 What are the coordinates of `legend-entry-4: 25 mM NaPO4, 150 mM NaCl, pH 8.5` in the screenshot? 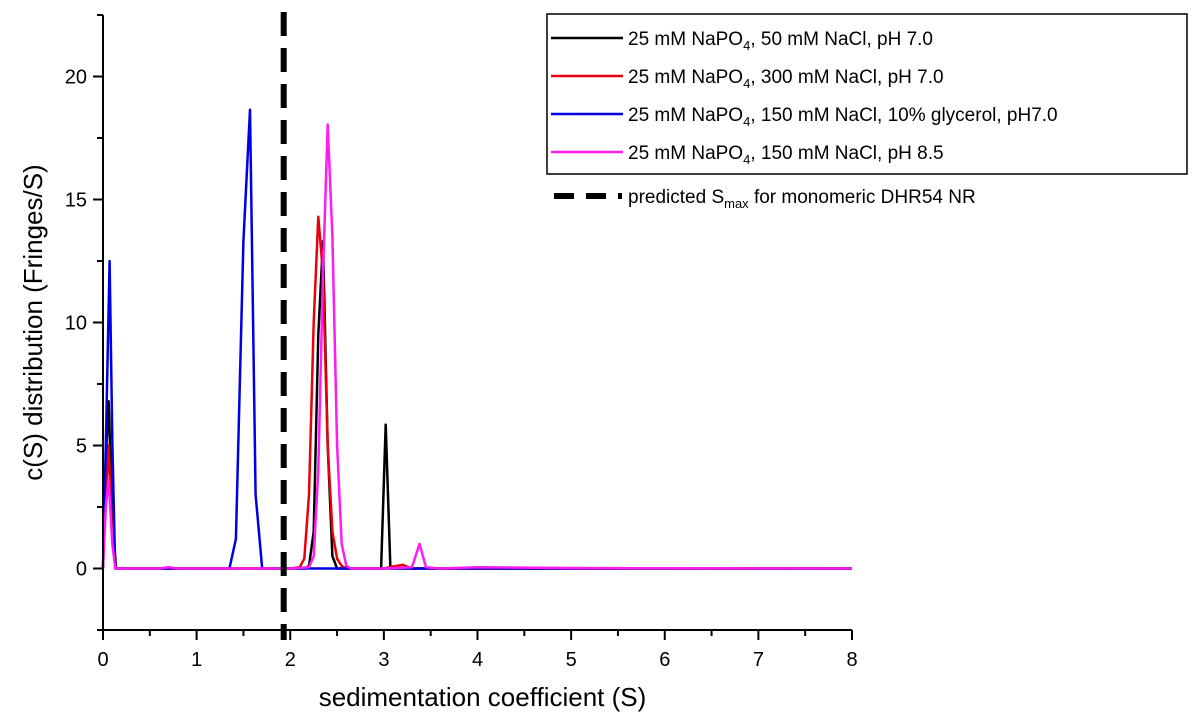 It's located at (786, 155).